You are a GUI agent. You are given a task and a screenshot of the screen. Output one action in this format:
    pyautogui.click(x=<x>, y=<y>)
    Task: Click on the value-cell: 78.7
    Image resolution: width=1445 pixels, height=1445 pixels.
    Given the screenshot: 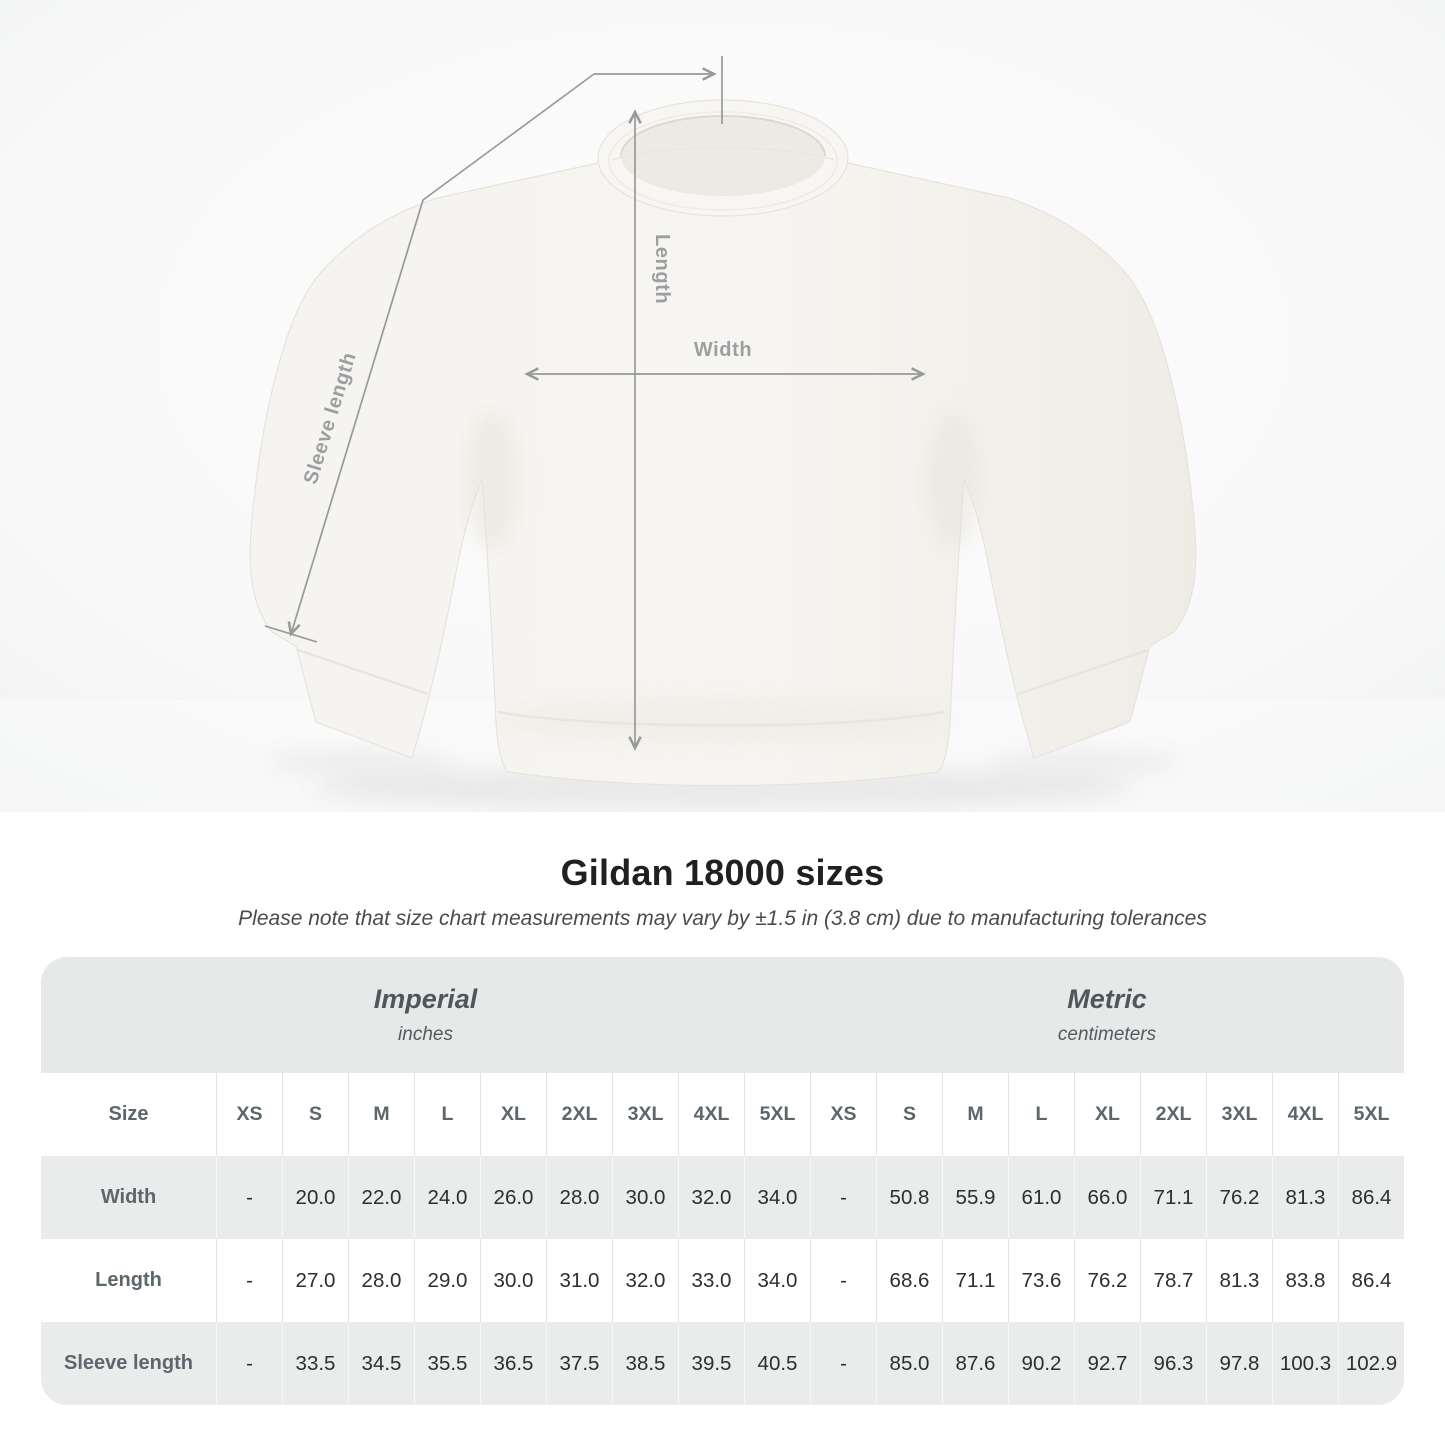 What is the action you would take?
    pyautogui.click(x=1173, y=1280)
    